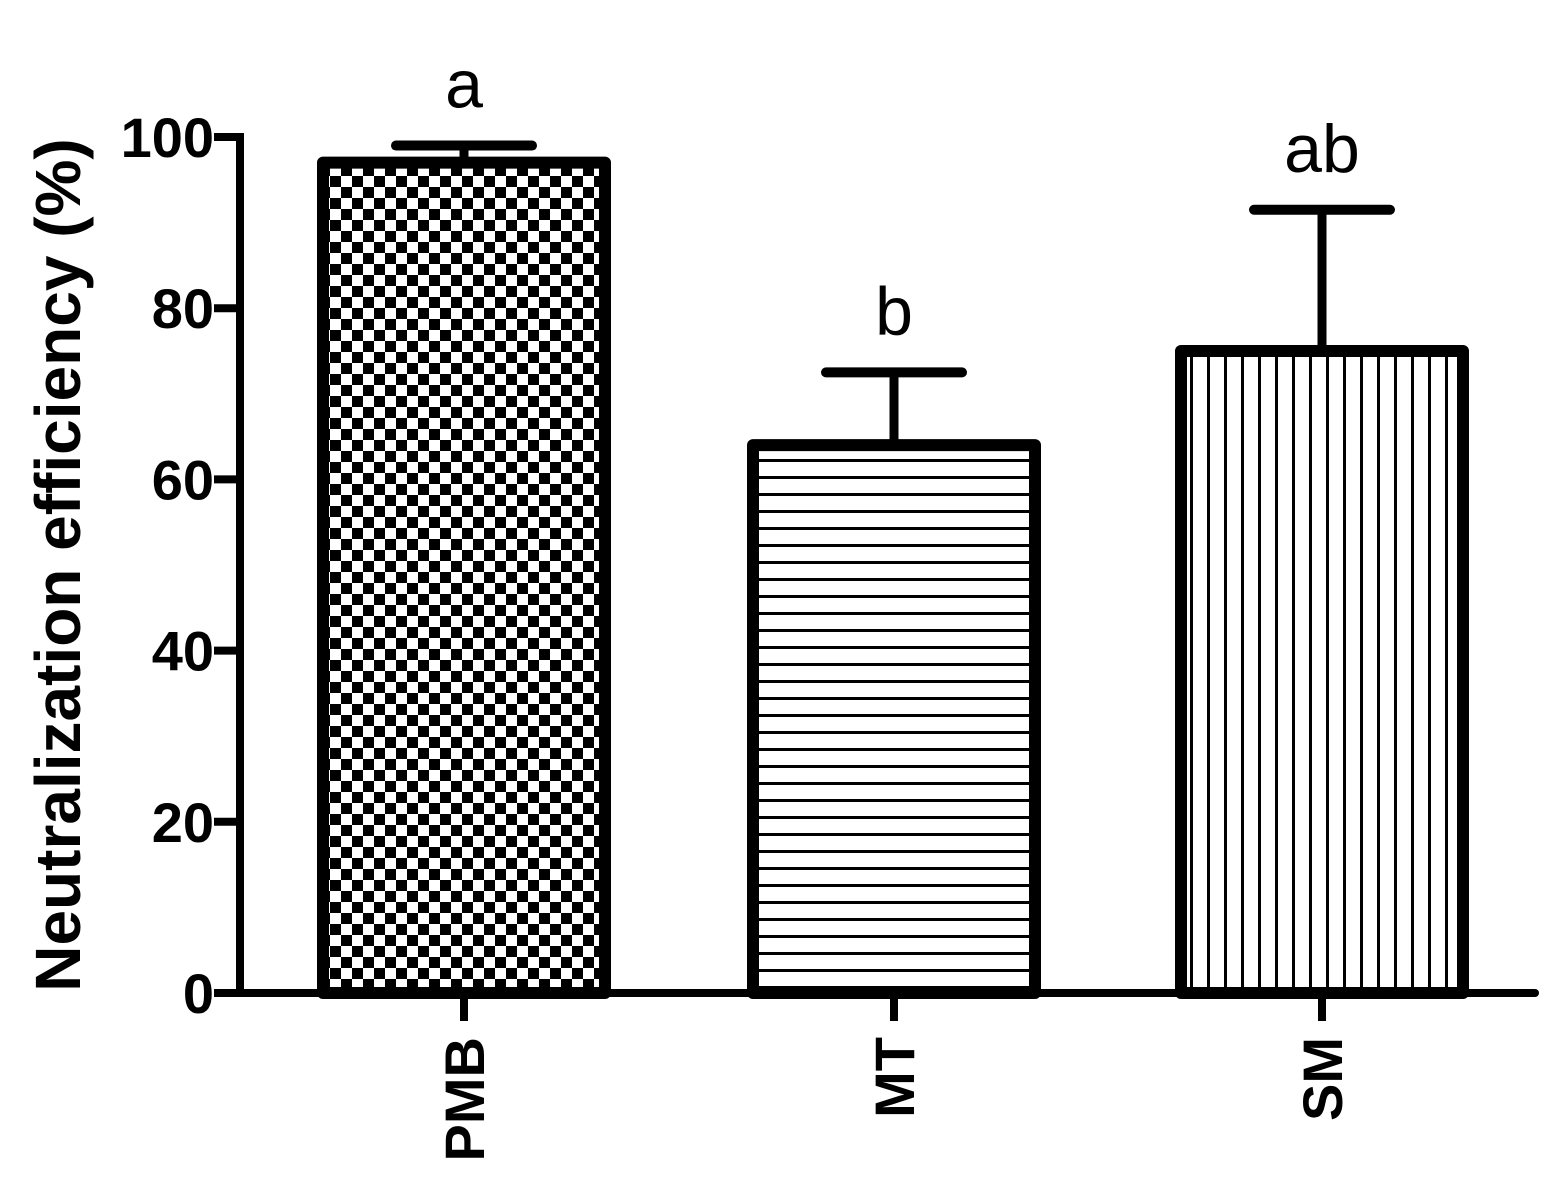 The height and width of the screenshot is (1201, 1566). What do you see at coordinates (183, 308) in the screenshot?
I see `y-tick-label: 80` at bounding box center [183, 308].